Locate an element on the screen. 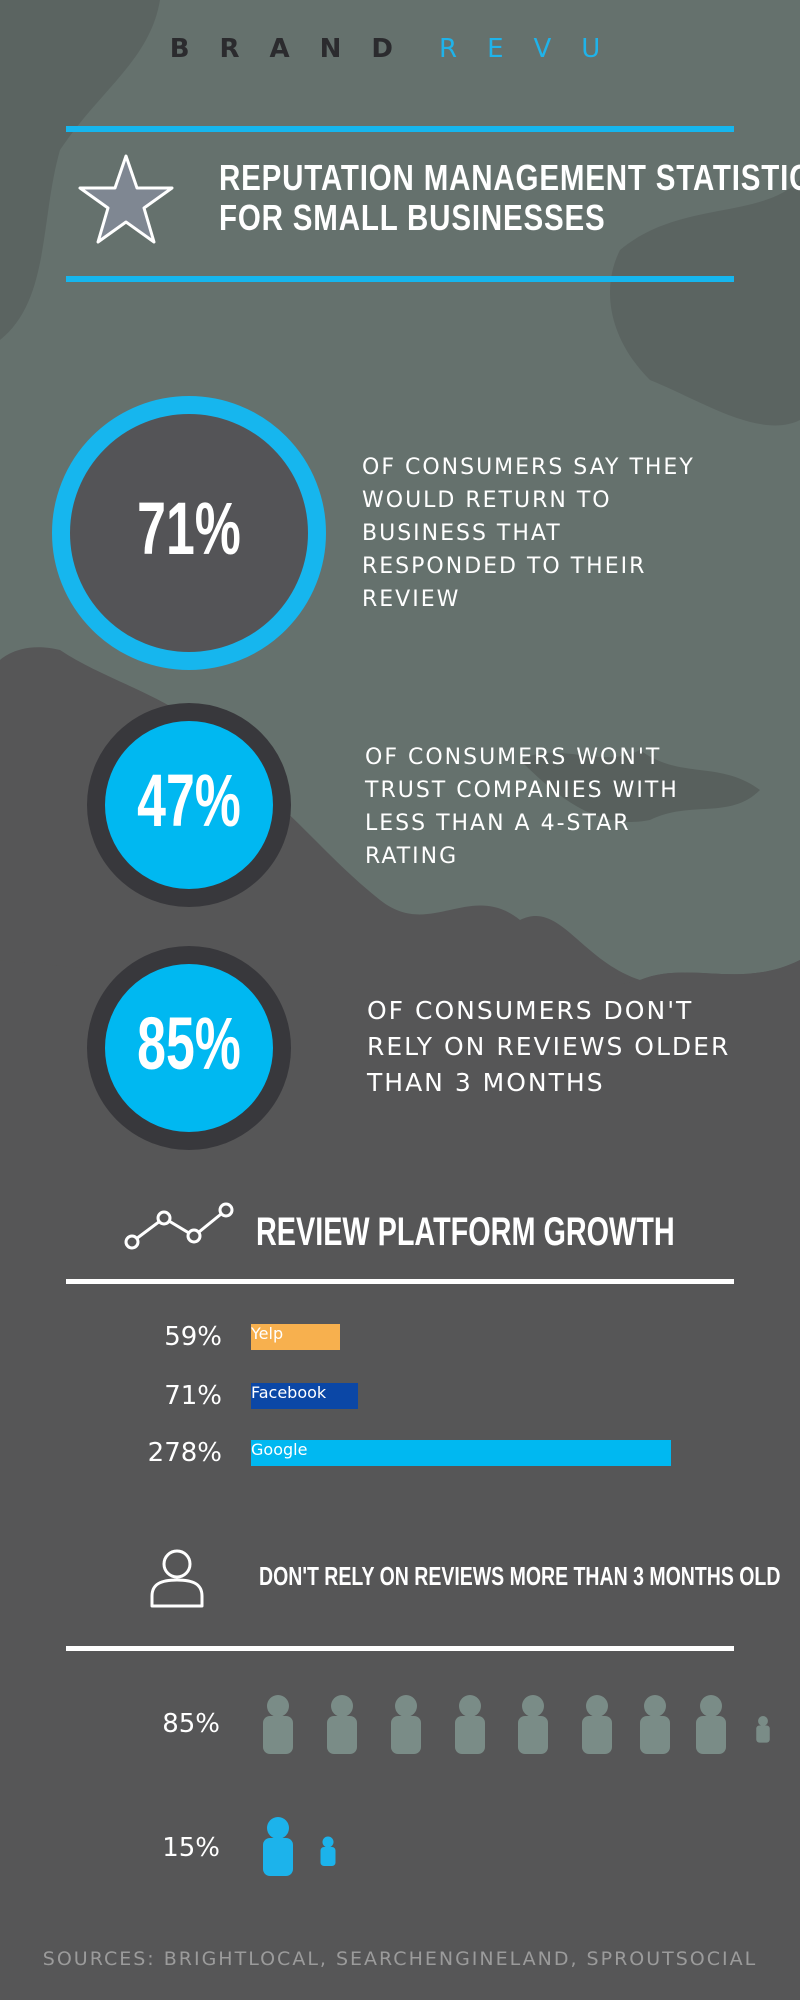 The width and height of the screenshot is (800, 2000). growth-value-label: 278% is located at coordinates (184, 1453).